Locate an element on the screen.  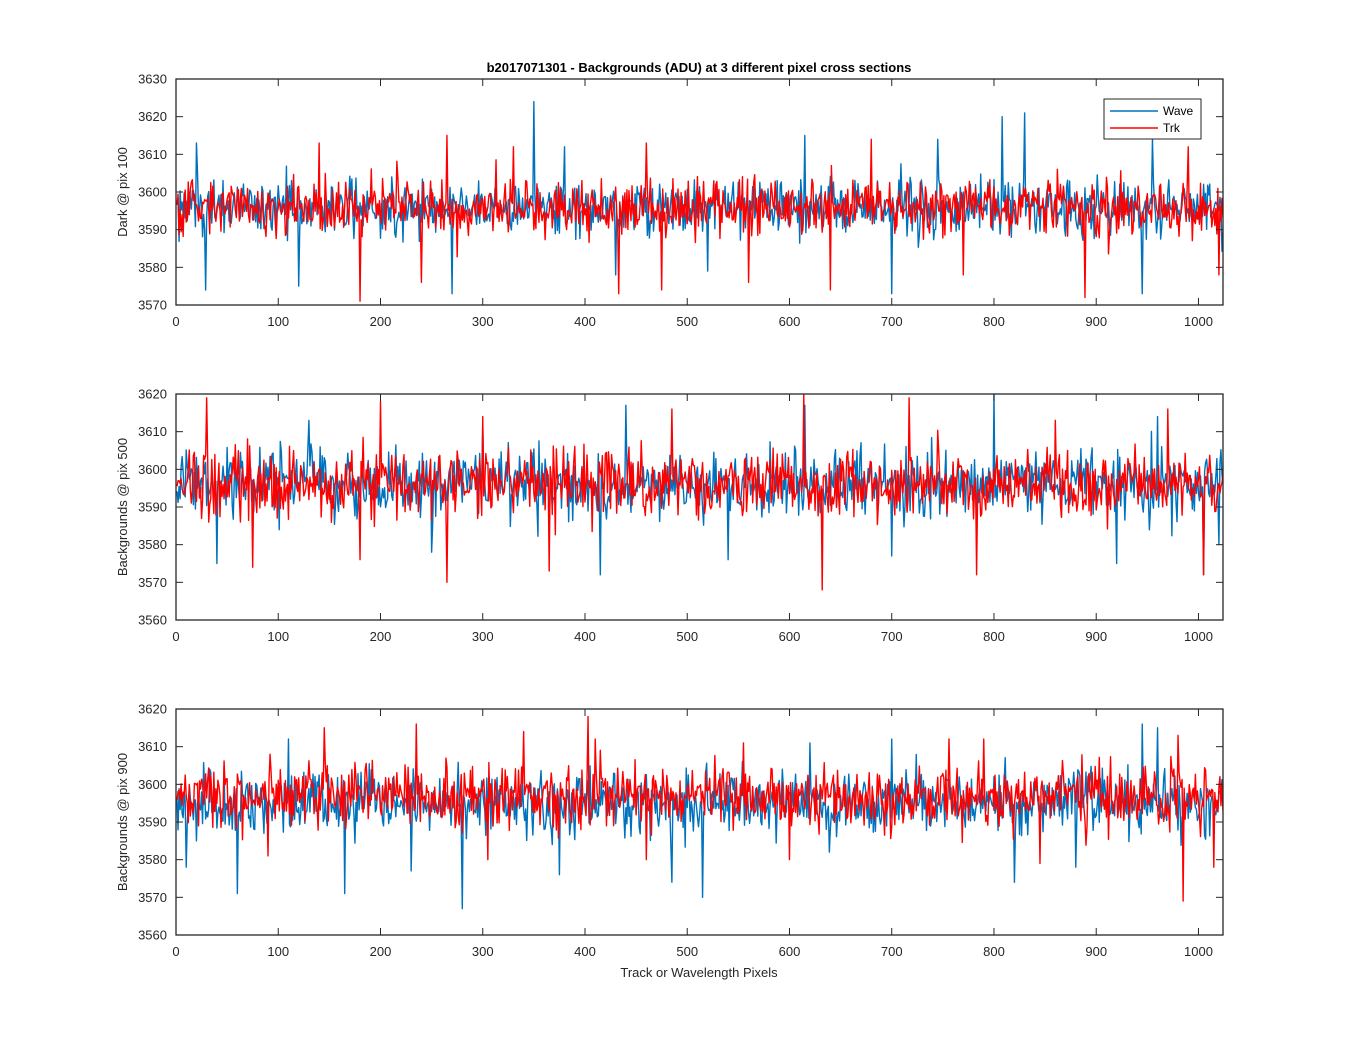
legend: Wave Trk is located at coordinates (1152, 119).